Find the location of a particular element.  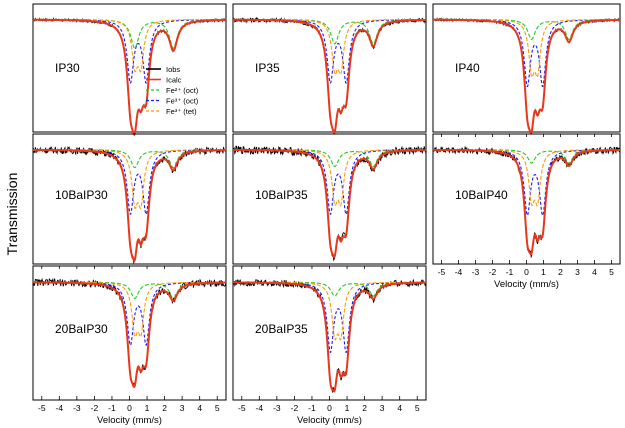

legend-label: Fe³⁺ (tet) is located at coordinates (181, 111).